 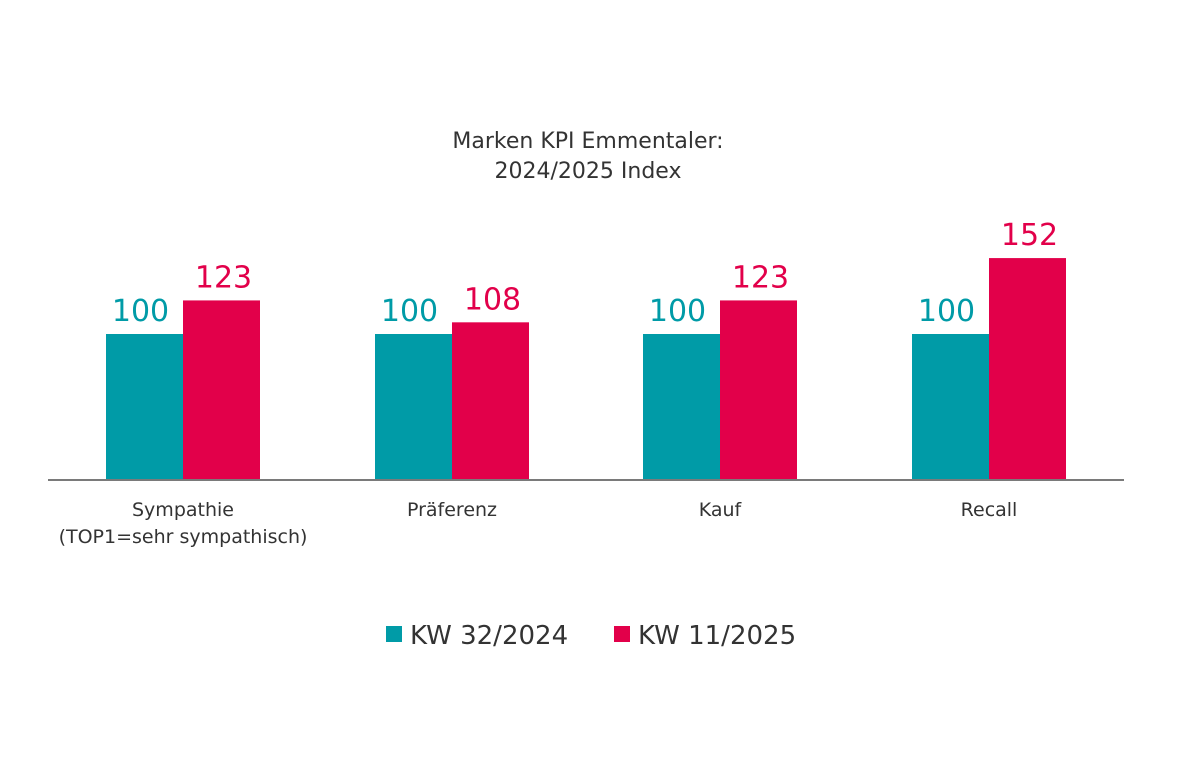 I want to click on data-label-kw-11-2025-1: 108, so click(x=492, y=299).